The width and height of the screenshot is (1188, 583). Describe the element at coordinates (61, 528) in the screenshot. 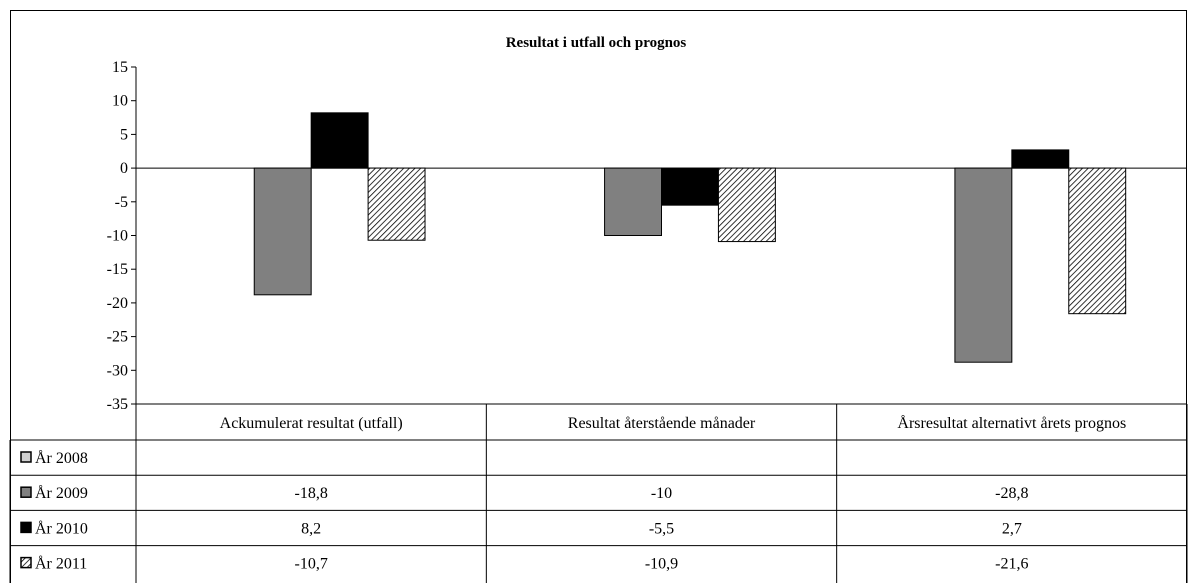

I see `series-name-label: År 2010` at that location.